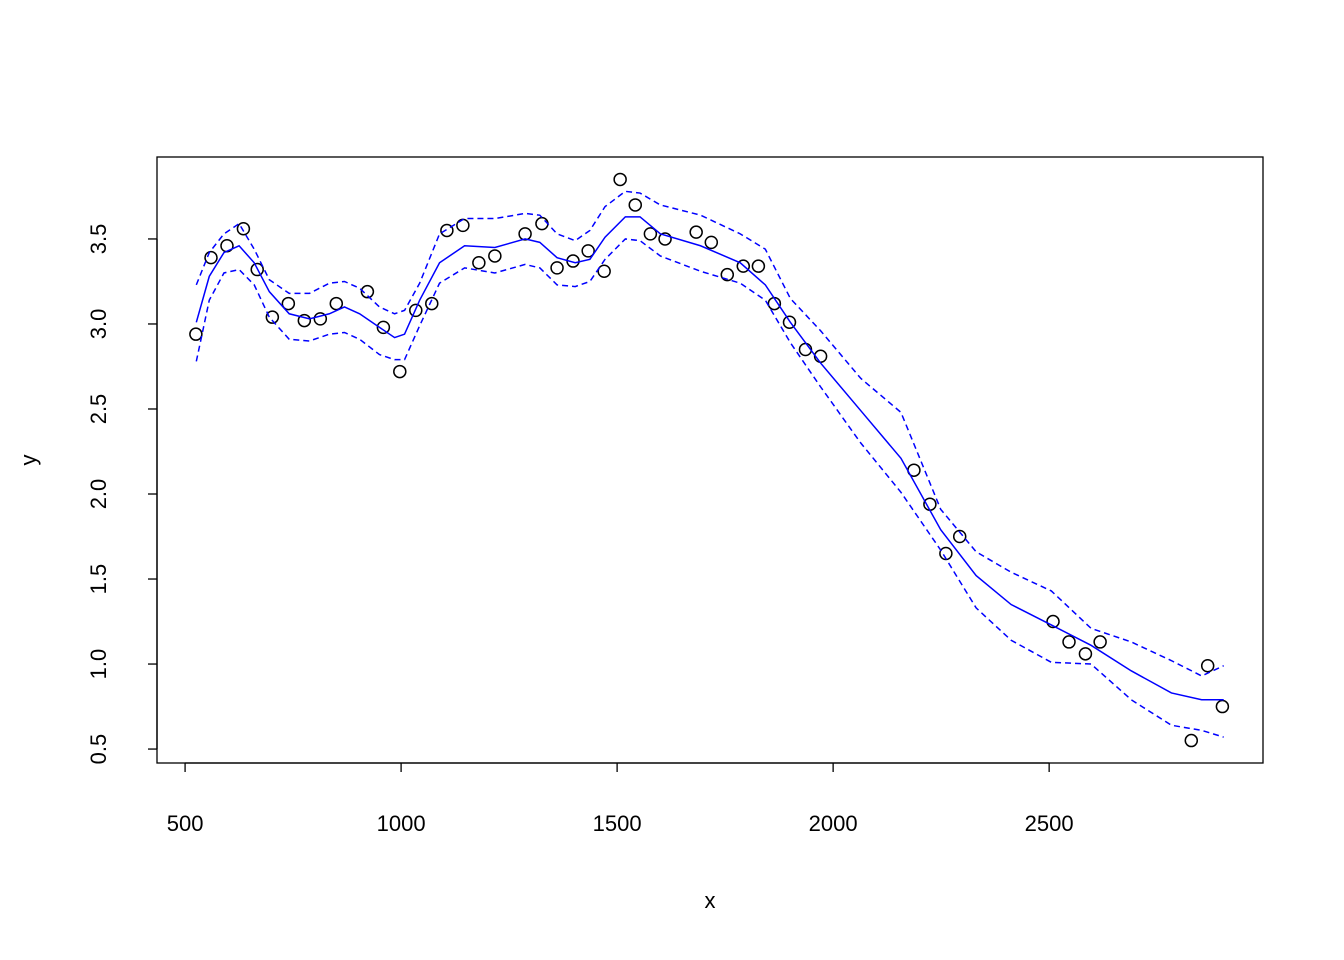  I want to click on x-tick-label: 1000, so click(401, 823).